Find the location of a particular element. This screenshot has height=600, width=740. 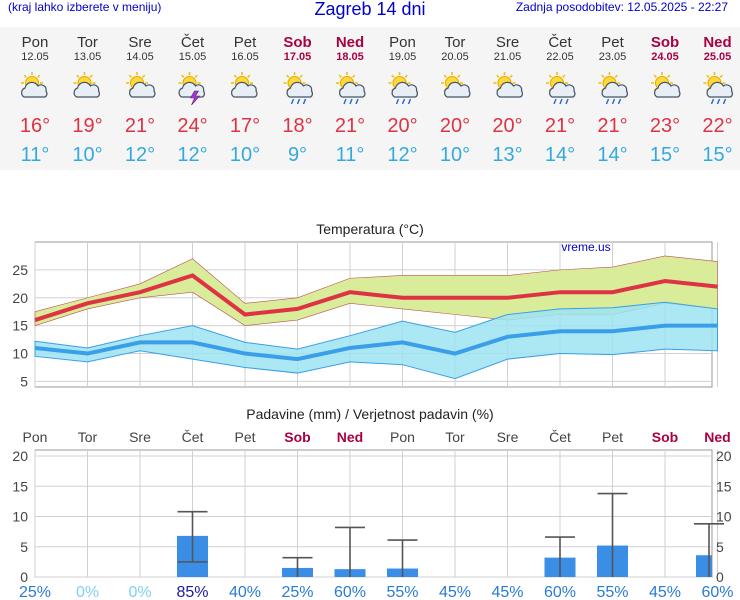

max-temp: 16° is located at coordinates (35, 126).